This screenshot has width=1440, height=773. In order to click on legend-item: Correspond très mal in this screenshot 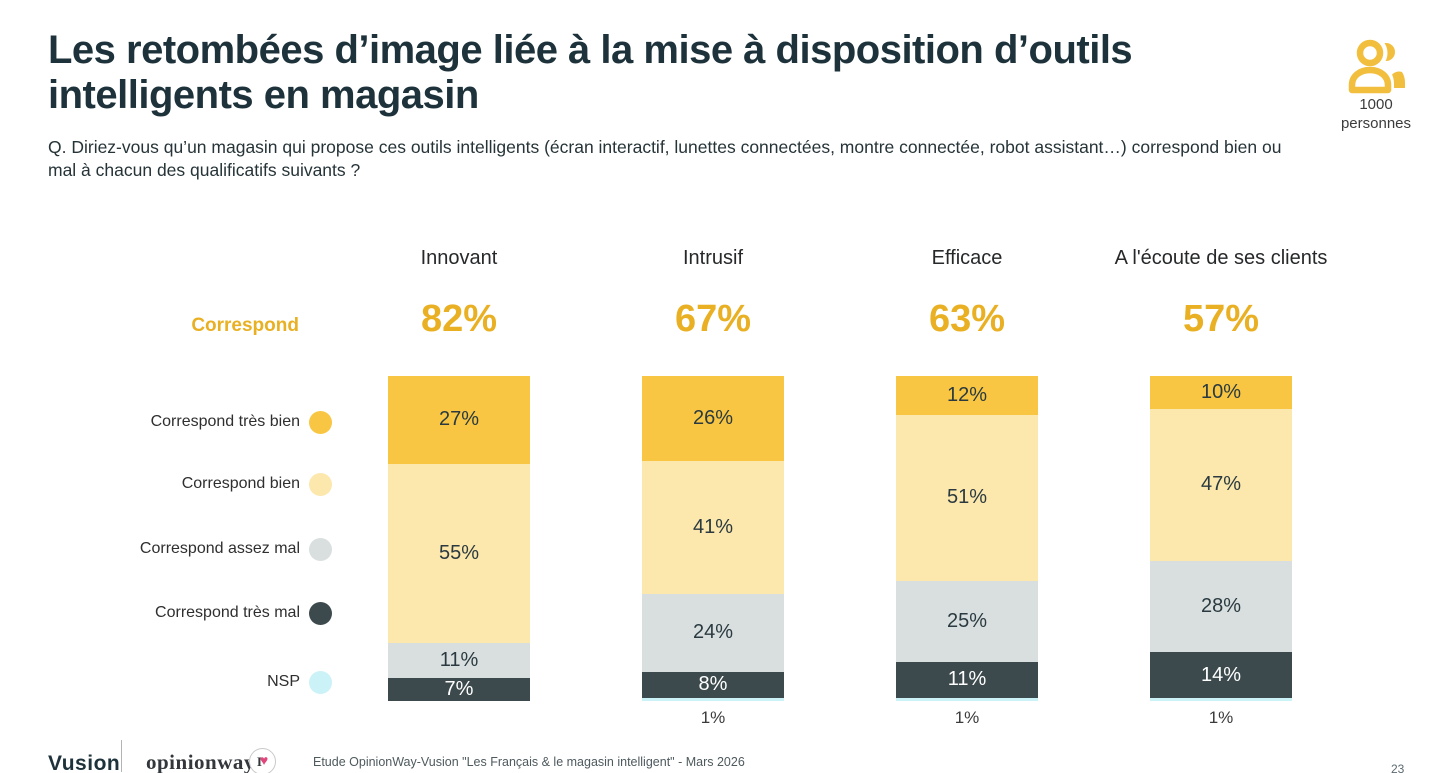, I will do `click(243, 613)`.